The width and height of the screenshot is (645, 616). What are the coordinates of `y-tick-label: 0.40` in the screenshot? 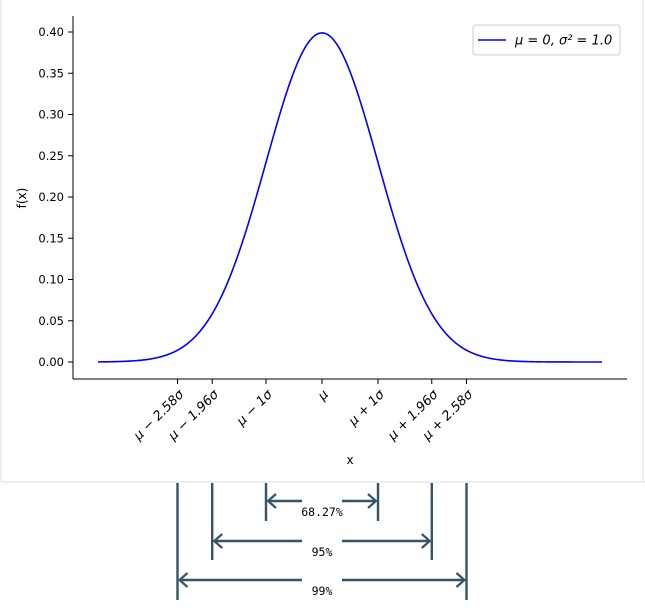 It's located at (51, 32).